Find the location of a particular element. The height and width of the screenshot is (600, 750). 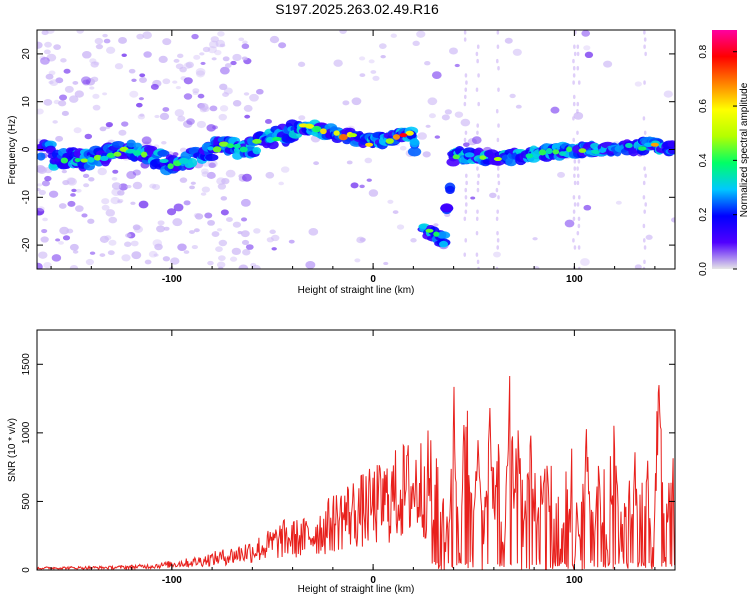

snr-y-tick-label: 500 is located at coordinates (26, 501).